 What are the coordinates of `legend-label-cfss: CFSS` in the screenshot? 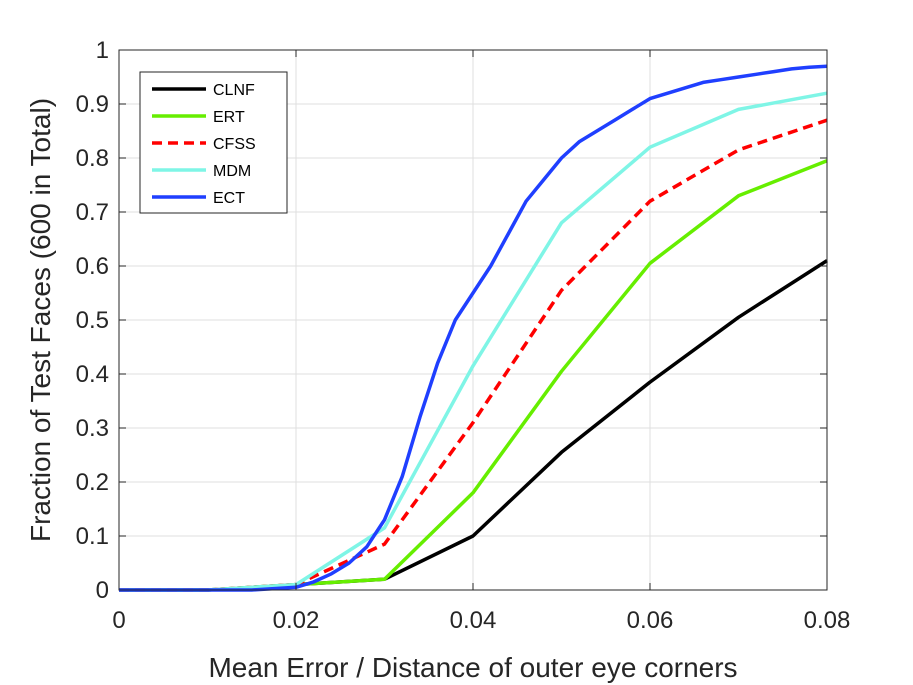 It's located at (234, 144).